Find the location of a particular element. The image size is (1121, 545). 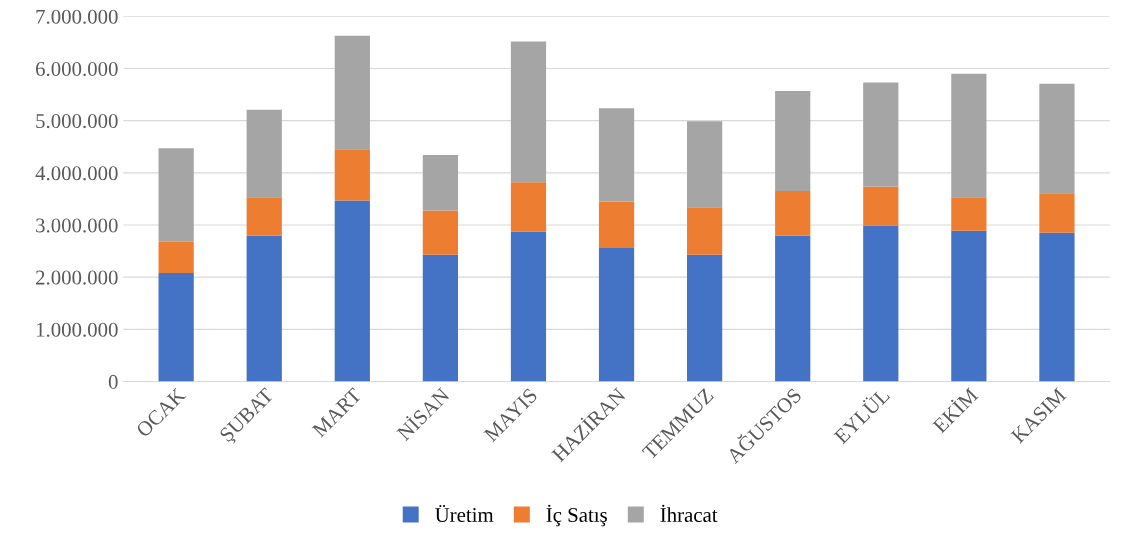

y-tick-label: 7.000.000 is located at coordinates (77, 16).